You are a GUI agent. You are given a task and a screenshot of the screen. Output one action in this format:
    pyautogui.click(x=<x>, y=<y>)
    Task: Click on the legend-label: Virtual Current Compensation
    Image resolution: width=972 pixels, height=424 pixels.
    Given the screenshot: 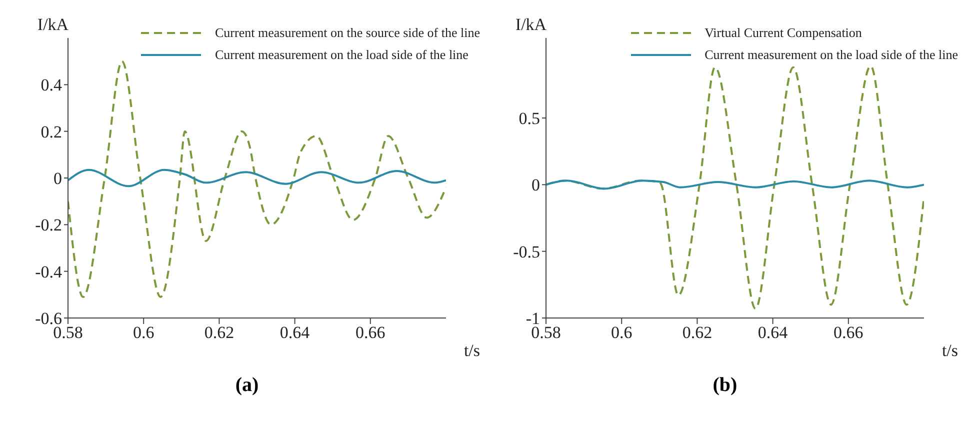 What is the action you would take?
    pyautogui.click(x=783, y=33)
    